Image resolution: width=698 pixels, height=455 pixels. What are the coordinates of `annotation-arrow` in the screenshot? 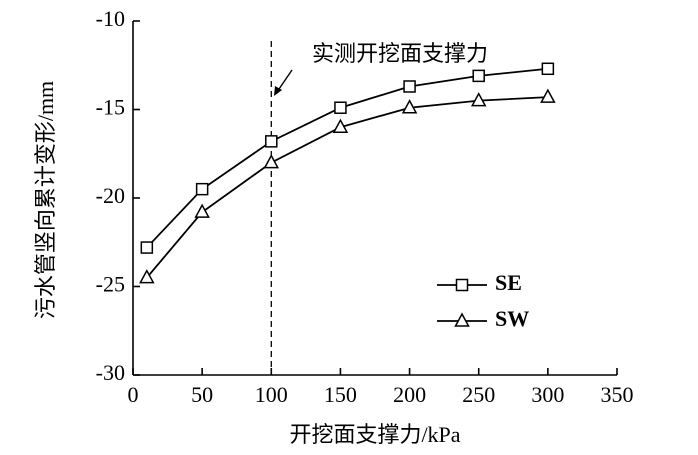 It's located at (284, 81).